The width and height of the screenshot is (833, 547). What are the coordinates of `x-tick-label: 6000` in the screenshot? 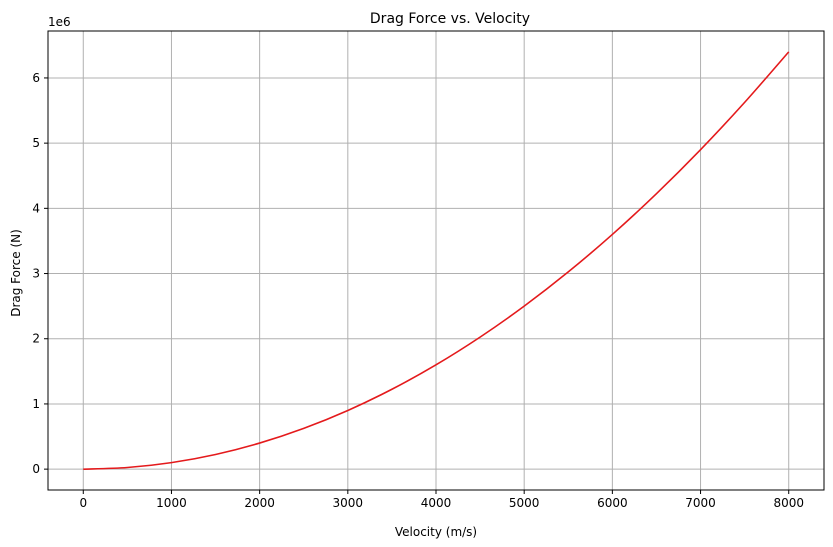 It's located at (612, 503).